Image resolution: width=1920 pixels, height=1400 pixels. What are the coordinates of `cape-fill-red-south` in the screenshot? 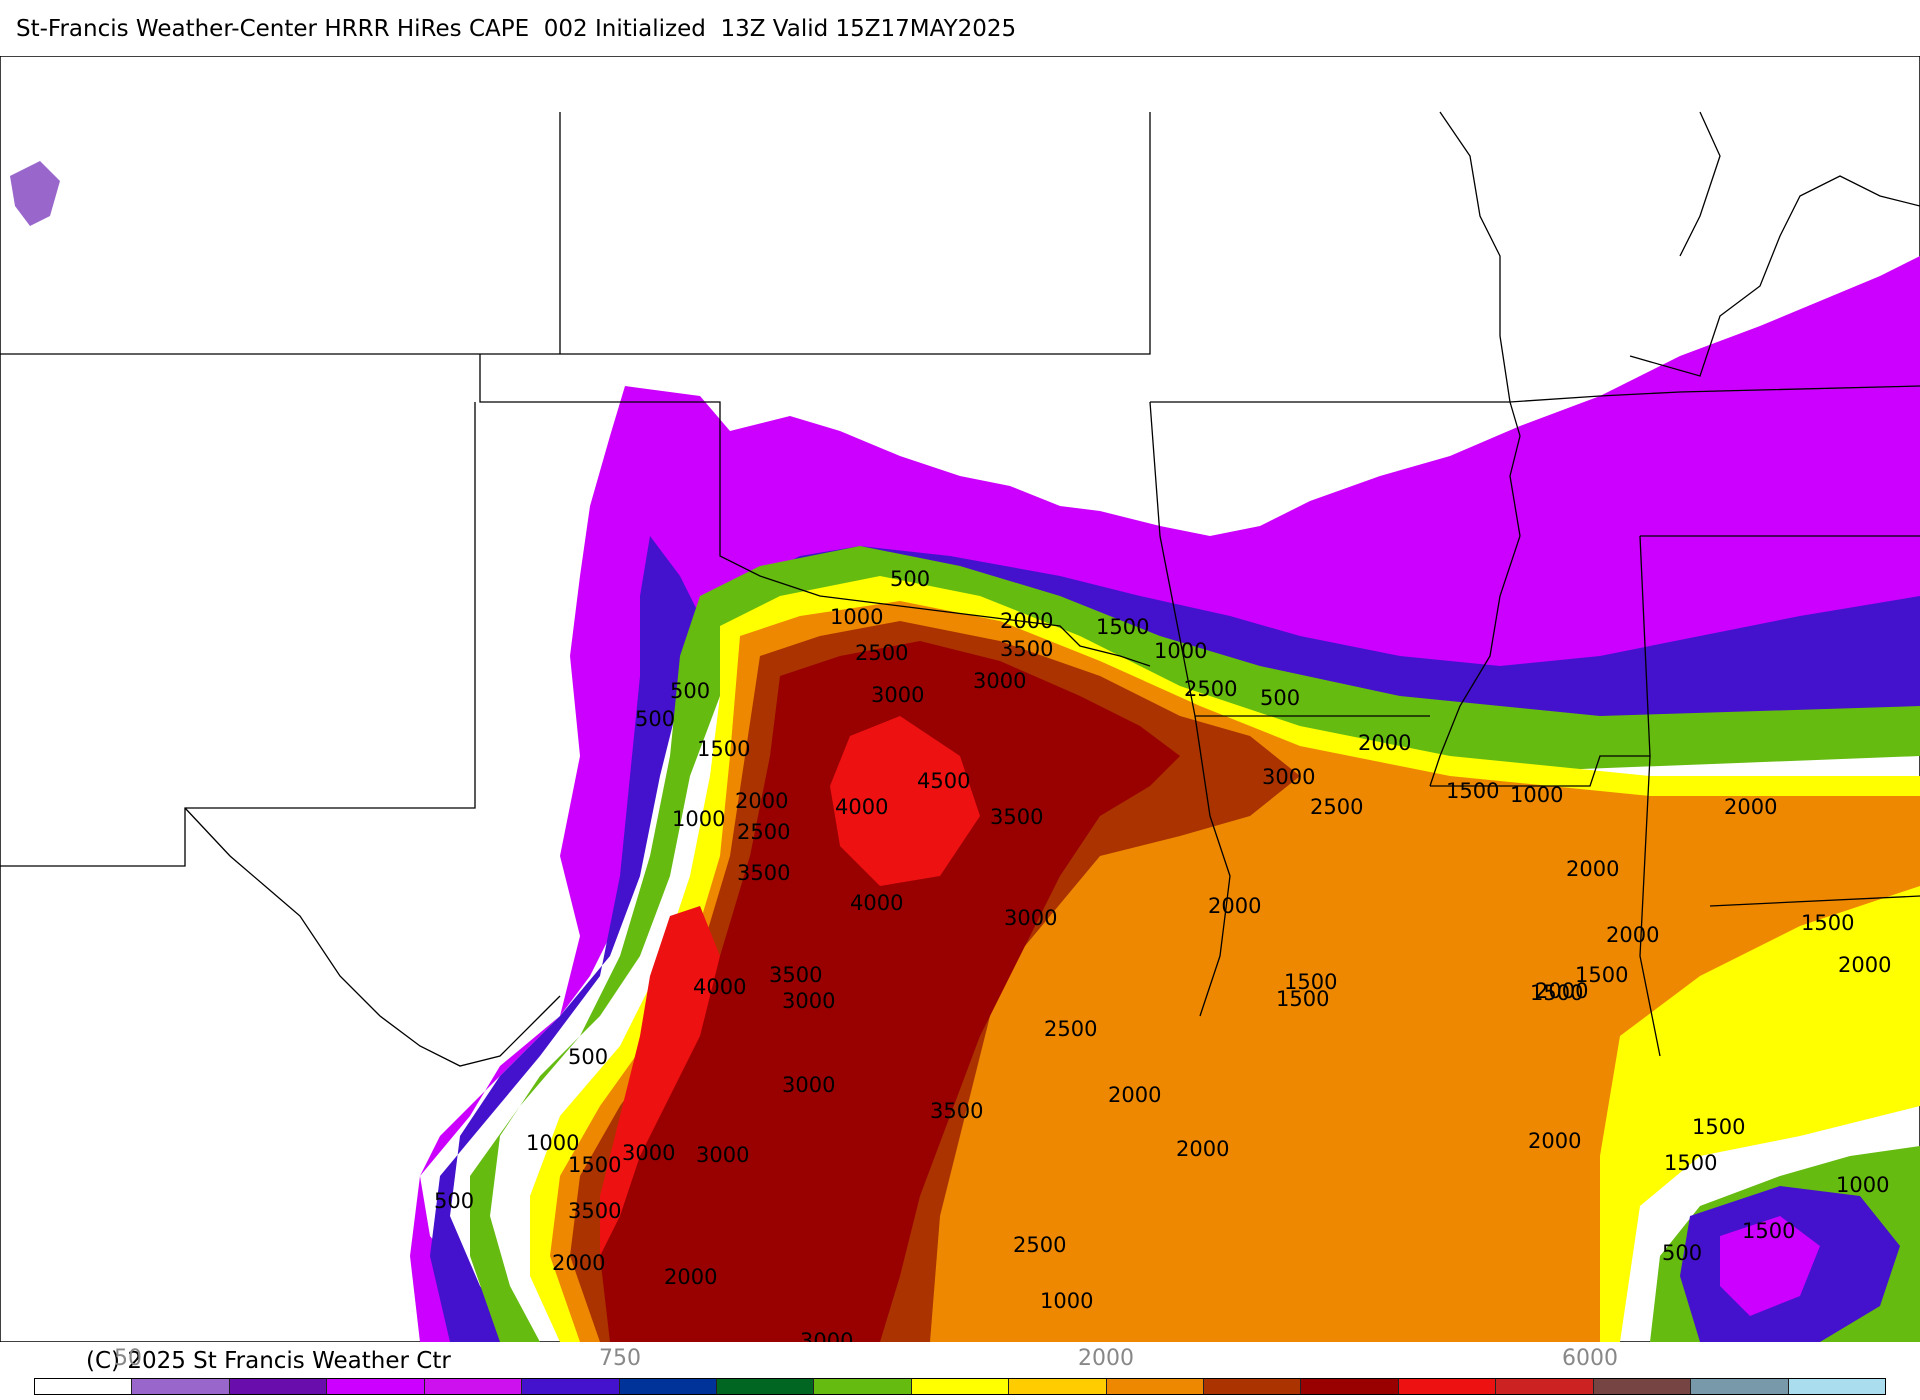 It's located at (660, 1081).